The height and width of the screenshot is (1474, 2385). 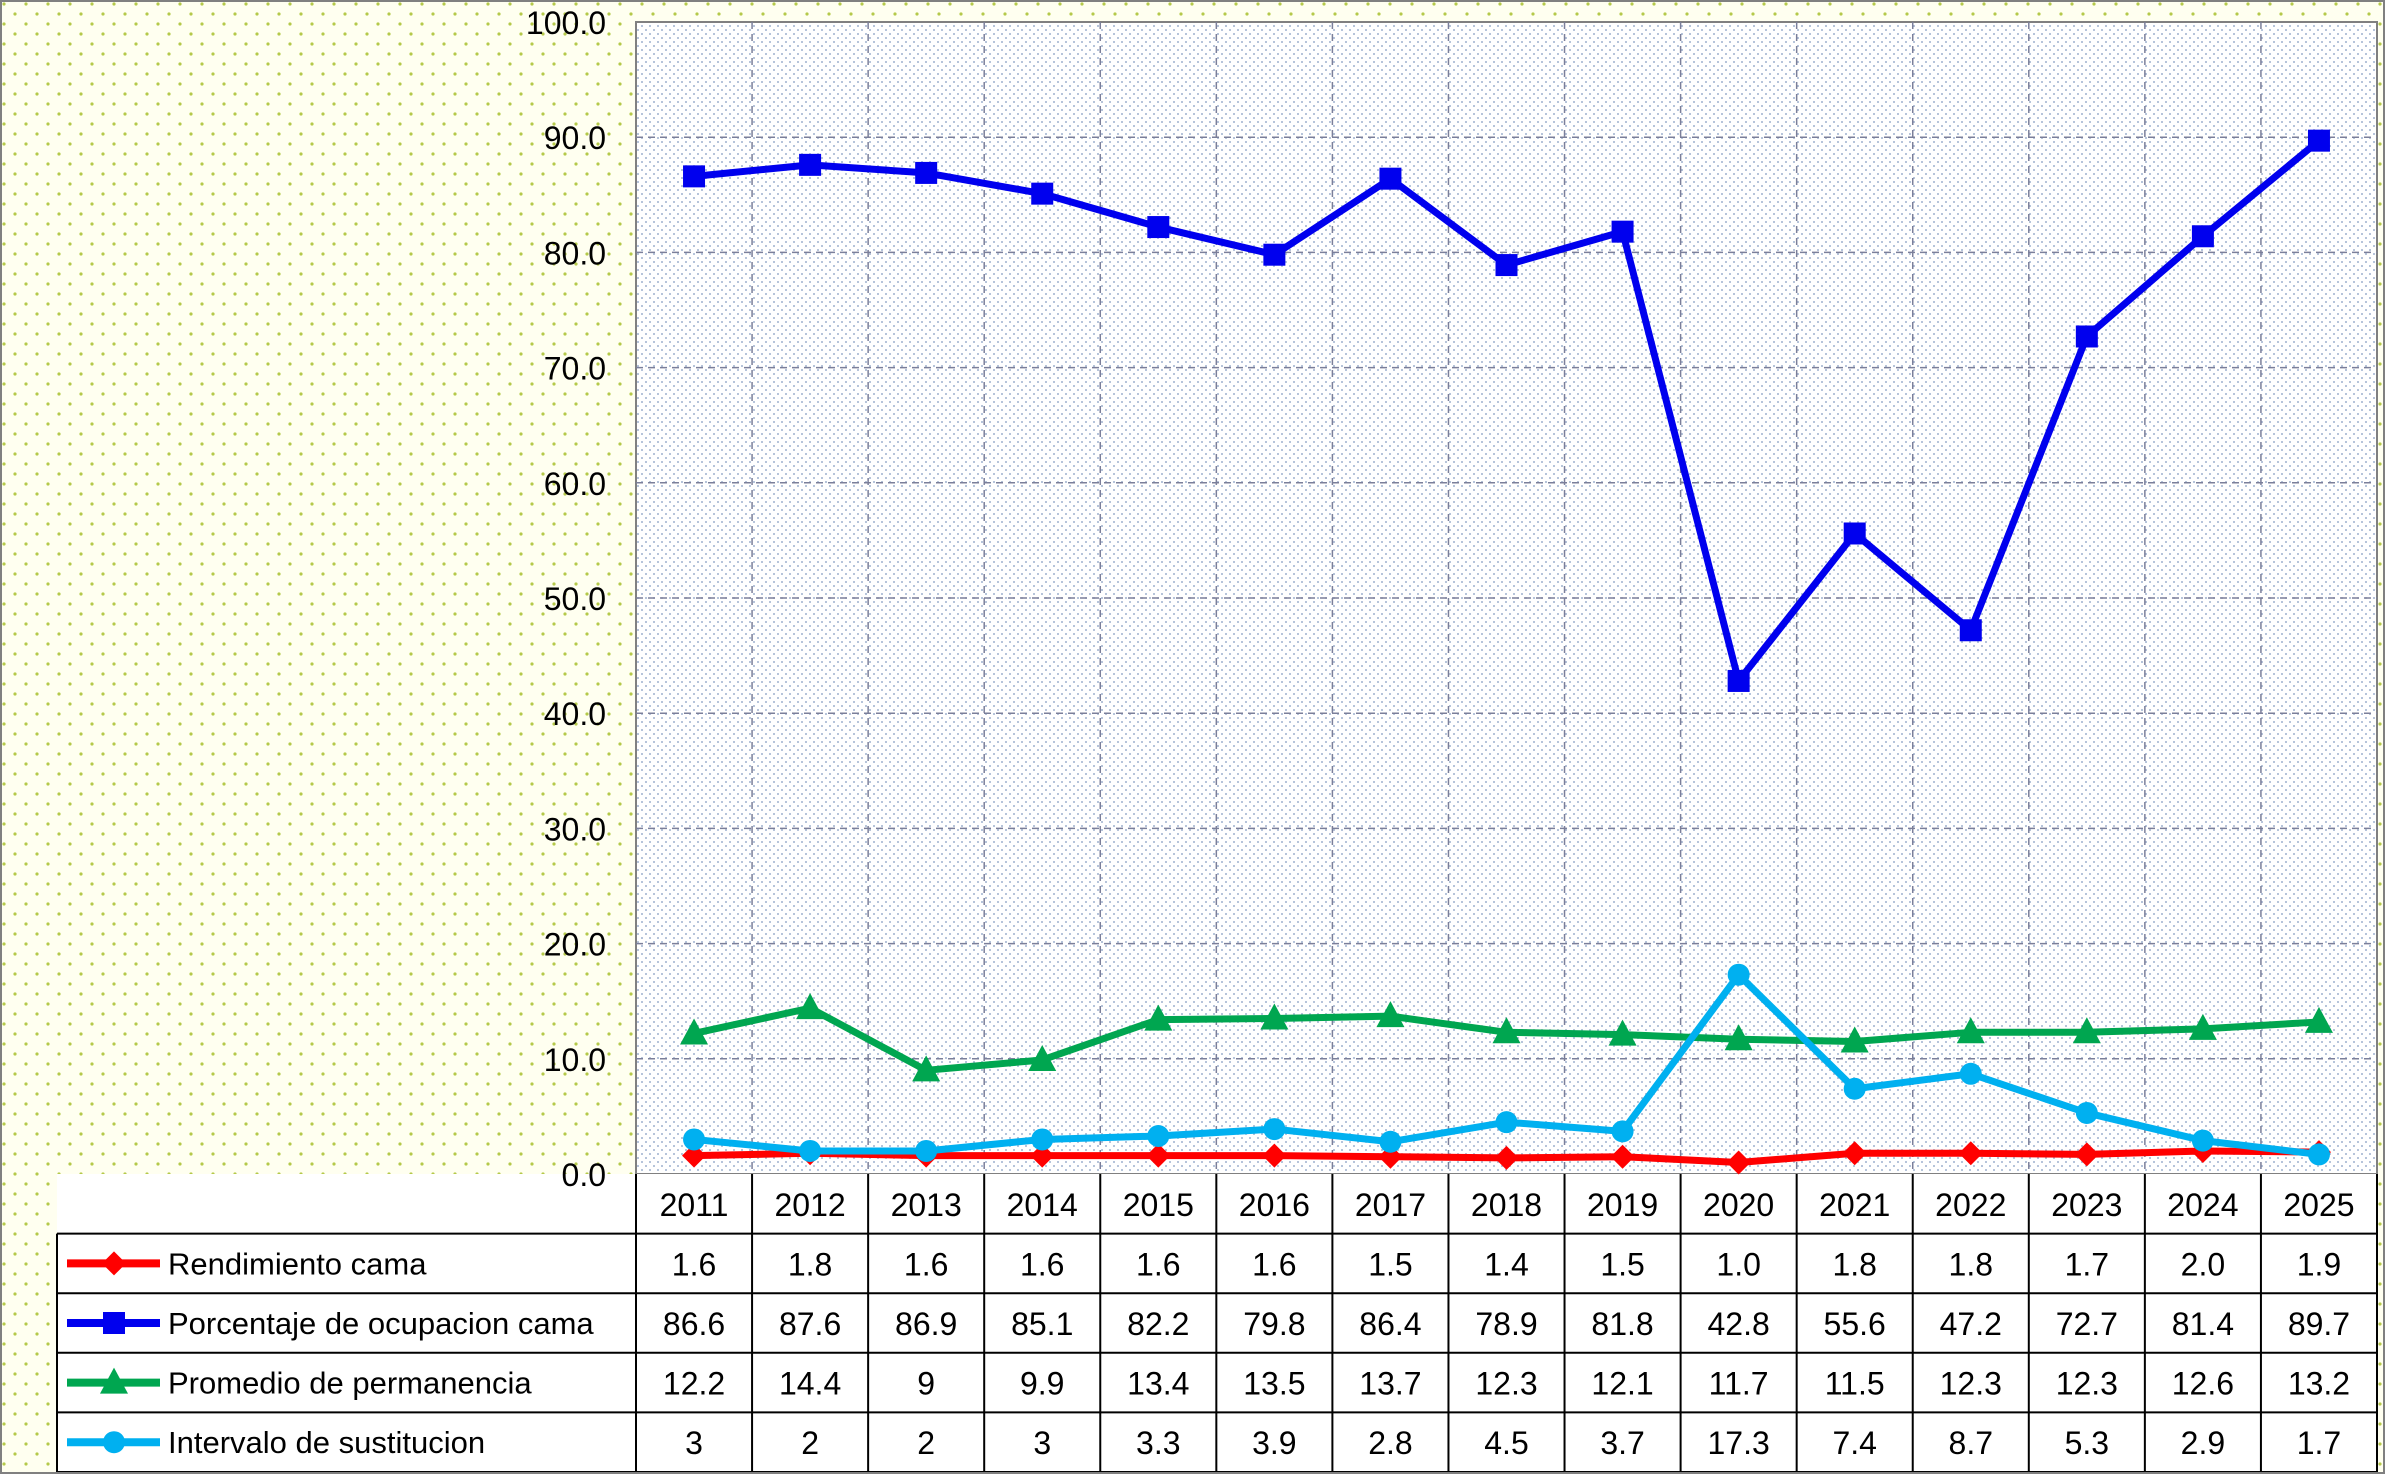 What do you see at coordinates (1158, 1443) in the screenshot?
I see `data-label: 3.3` at bounding box center [1158, 1443].